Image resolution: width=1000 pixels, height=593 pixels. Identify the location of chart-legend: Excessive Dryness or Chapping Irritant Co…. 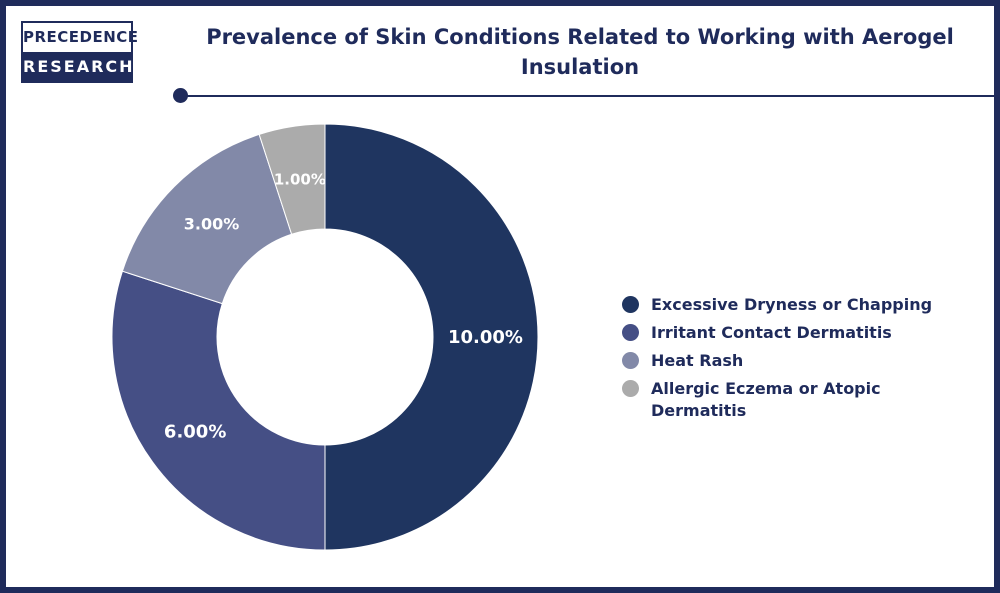
(802, 361).